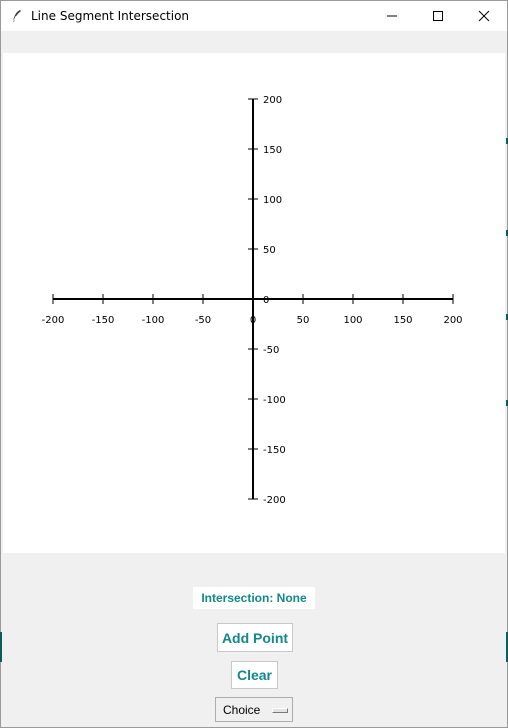 The image size is (508, 728). I want to click on minimize-button, so click(392, 16).